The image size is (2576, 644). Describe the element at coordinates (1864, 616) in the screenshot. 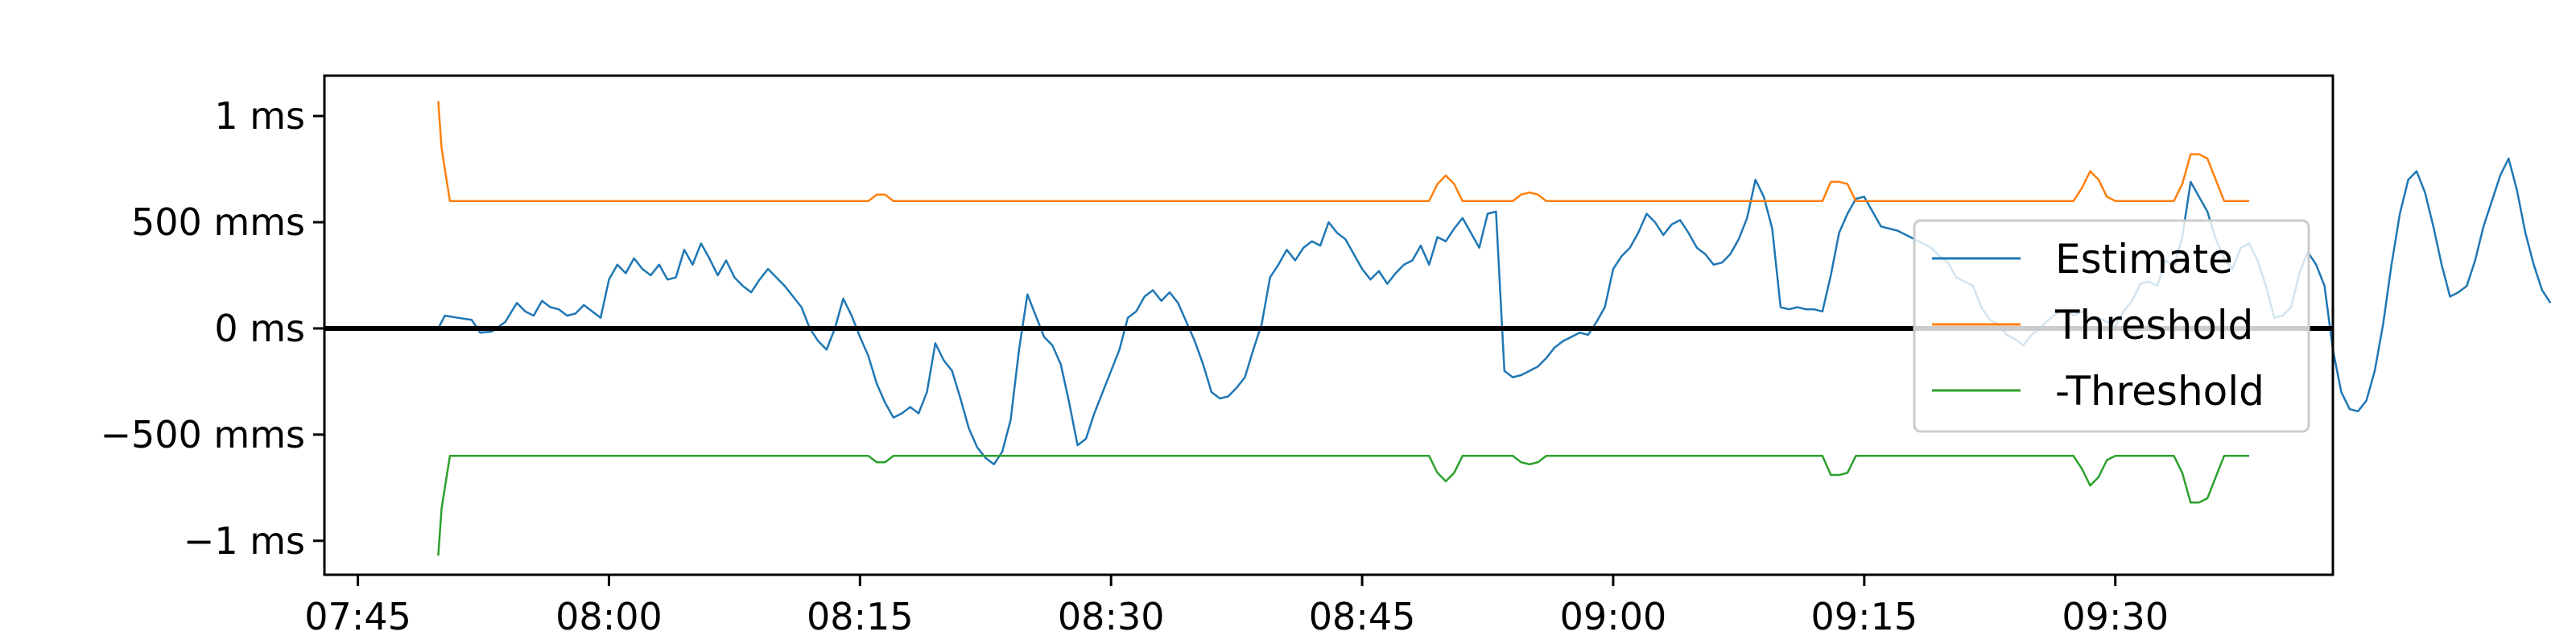

I see `x-tick-label: 09:15` at that location.